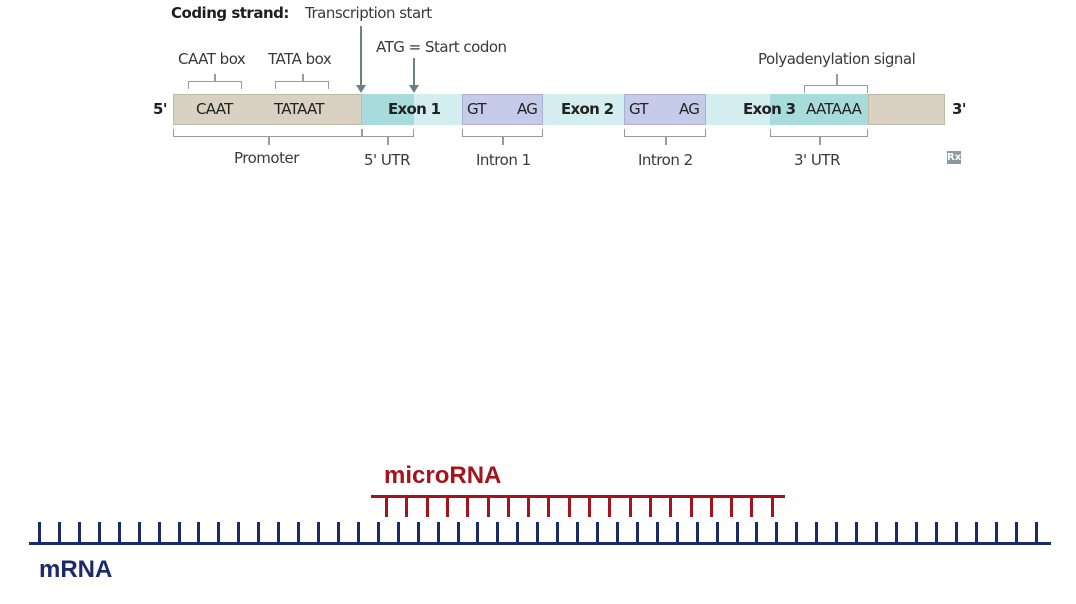  I want to click on caat-box-bracket-stem, so click(215, 78).